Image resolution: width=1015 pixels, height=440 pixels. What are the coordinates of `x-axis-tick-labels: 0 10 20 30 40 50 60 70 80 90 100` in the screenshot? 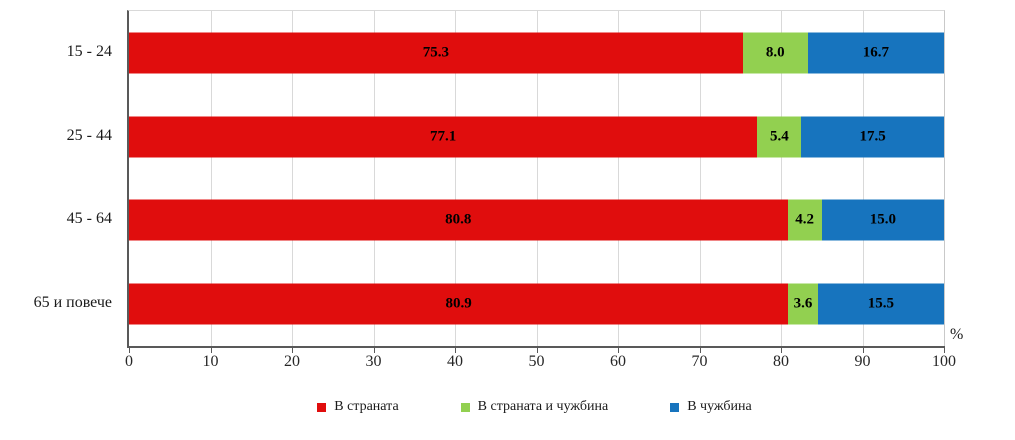 It's located at (540, 363).